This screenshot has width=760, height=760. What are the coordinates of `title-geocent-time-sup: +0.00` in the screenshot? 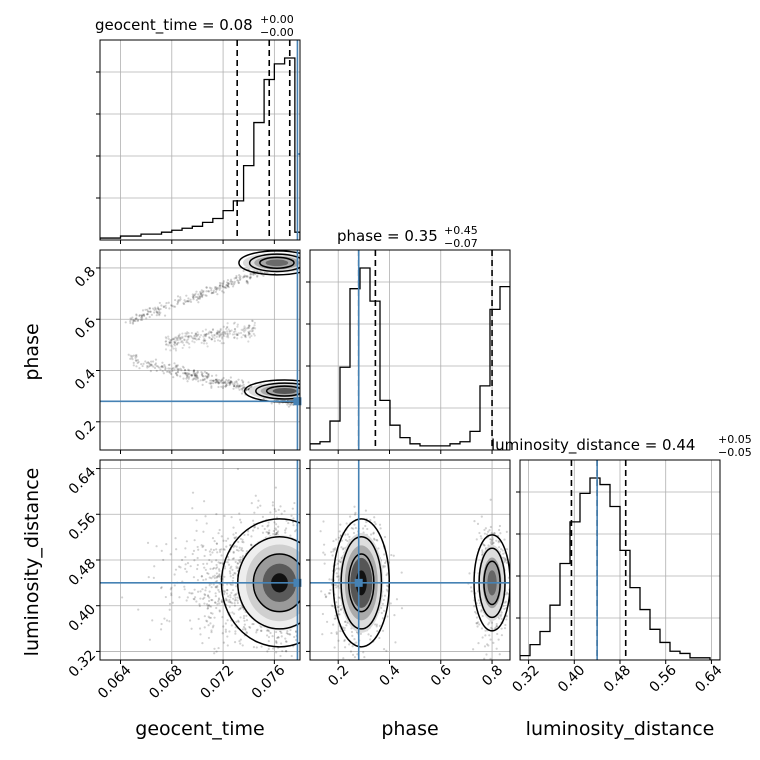 It's located at (277, 19).